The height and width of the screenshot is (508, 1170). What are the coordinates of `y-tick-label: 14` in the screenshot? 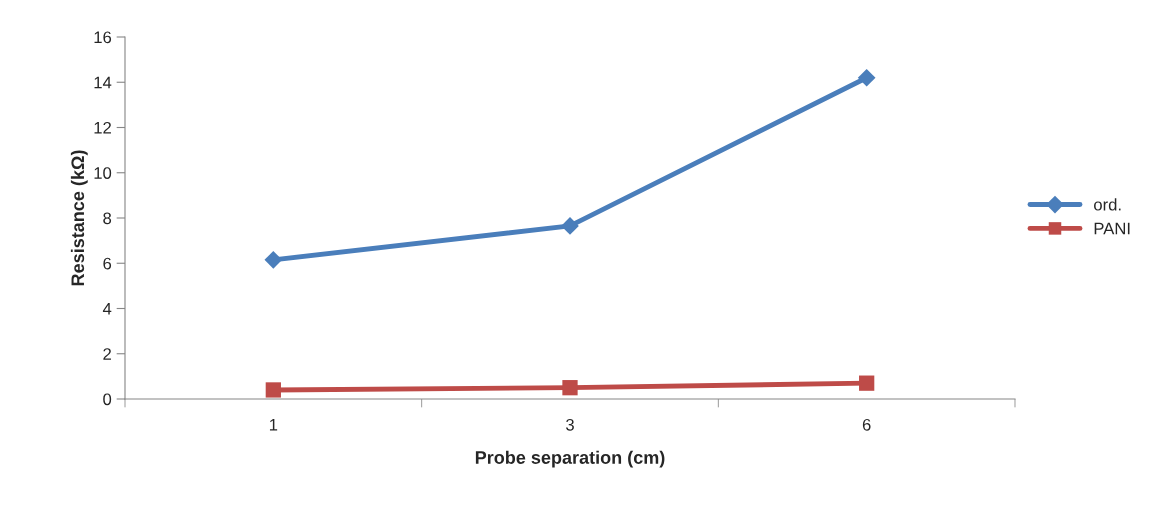 It's located at (103, 82).